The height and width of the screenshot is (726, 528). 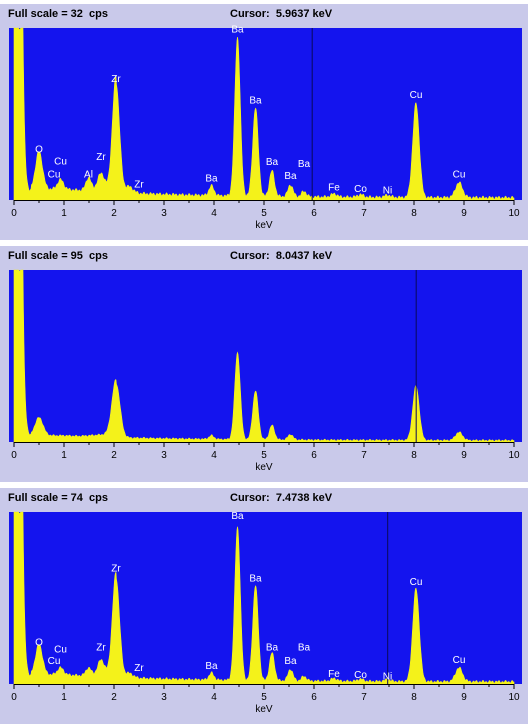 I want to click on cursor-readout: Cursor: 7.4738 keV, so click(x=281, y=498).